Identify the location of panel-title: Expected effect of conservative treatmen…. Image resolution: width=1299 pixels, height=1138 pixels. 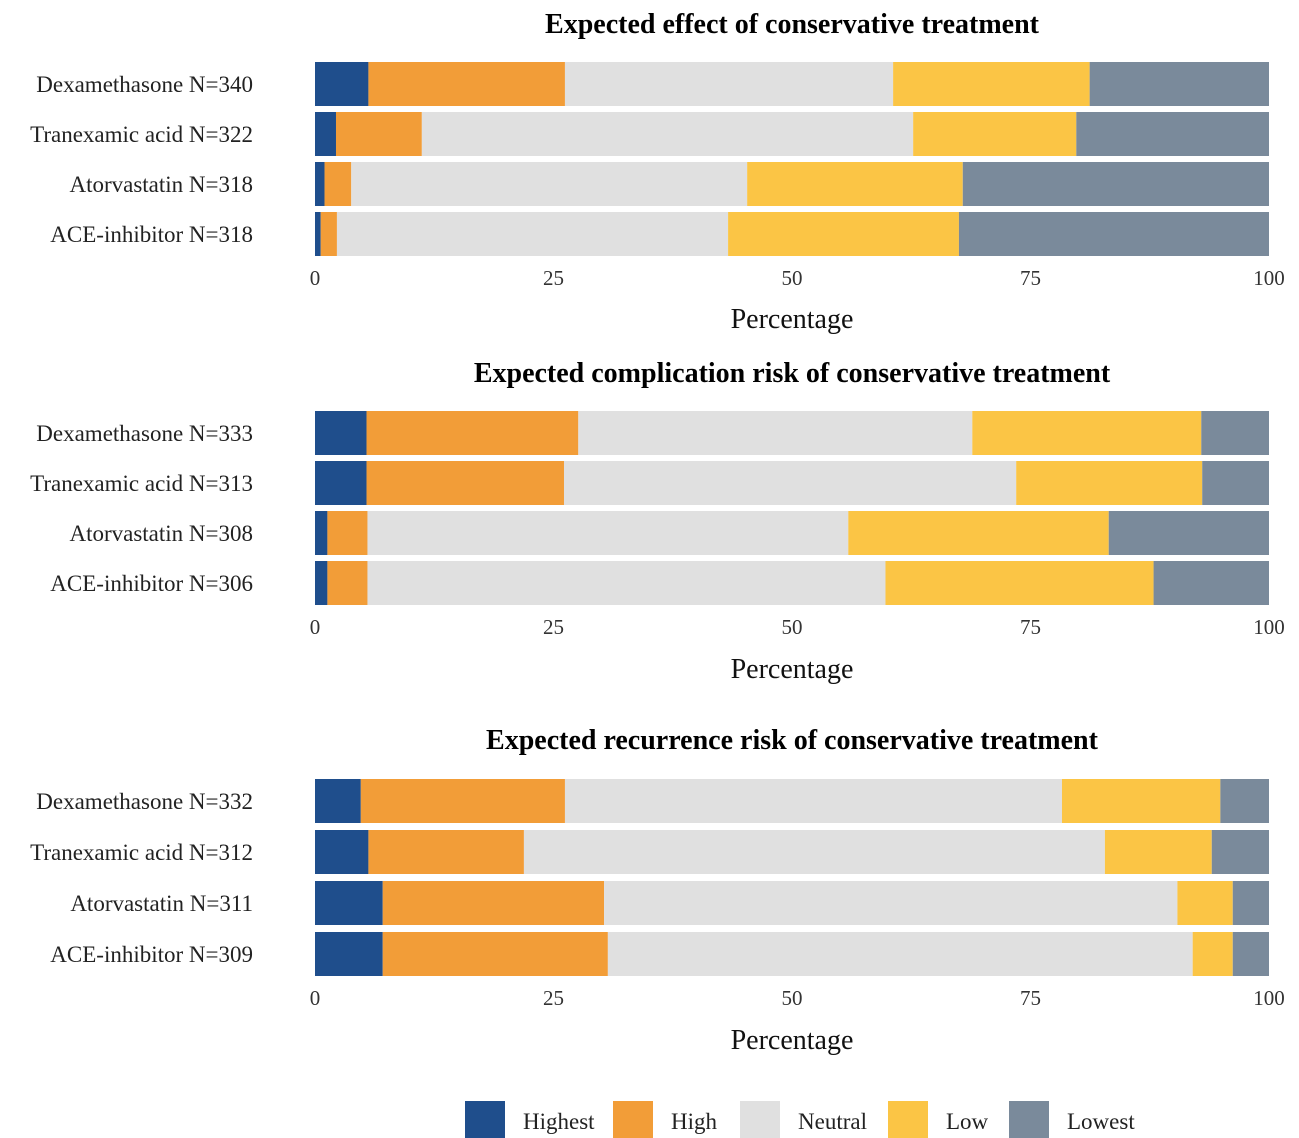
(792, 24).